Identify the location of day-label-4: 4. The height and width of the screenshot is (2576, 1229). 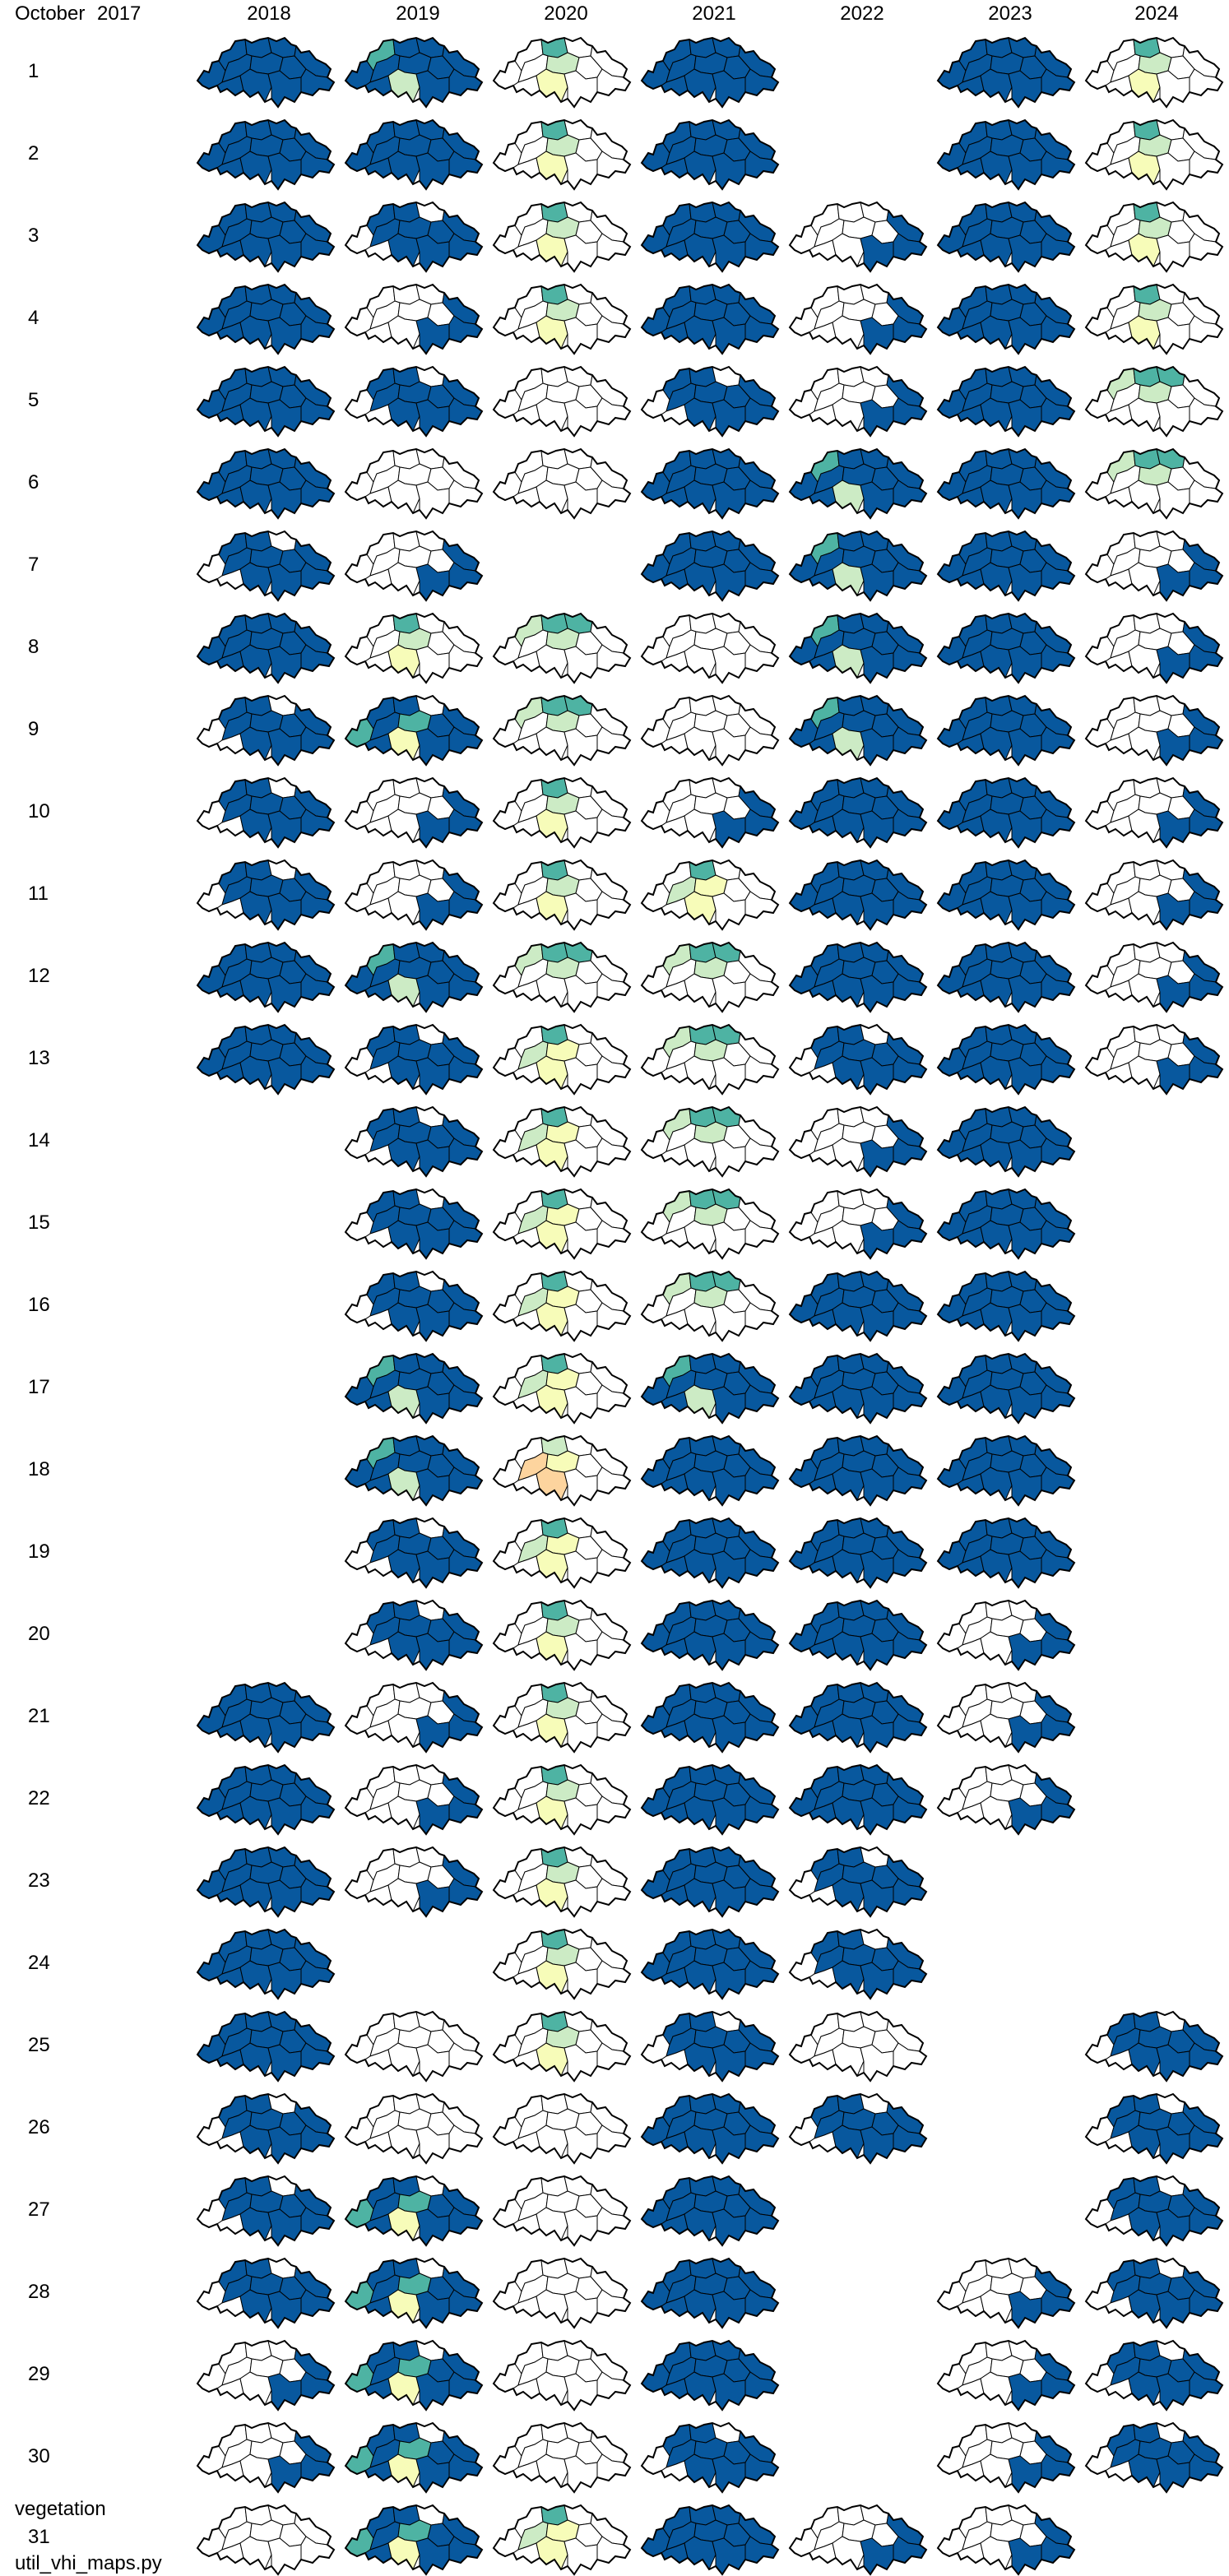
(33, 318).